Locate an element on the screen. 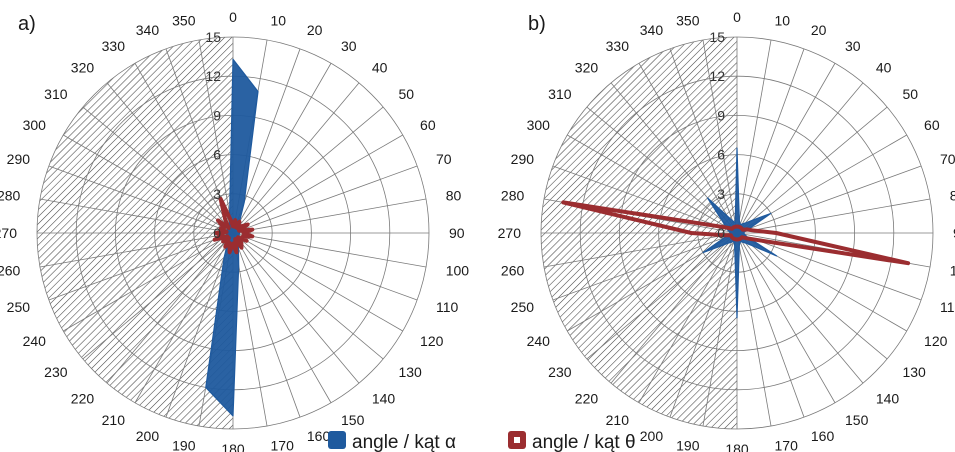  angle-tick-label: 280 is located at coordinates (513, 195).